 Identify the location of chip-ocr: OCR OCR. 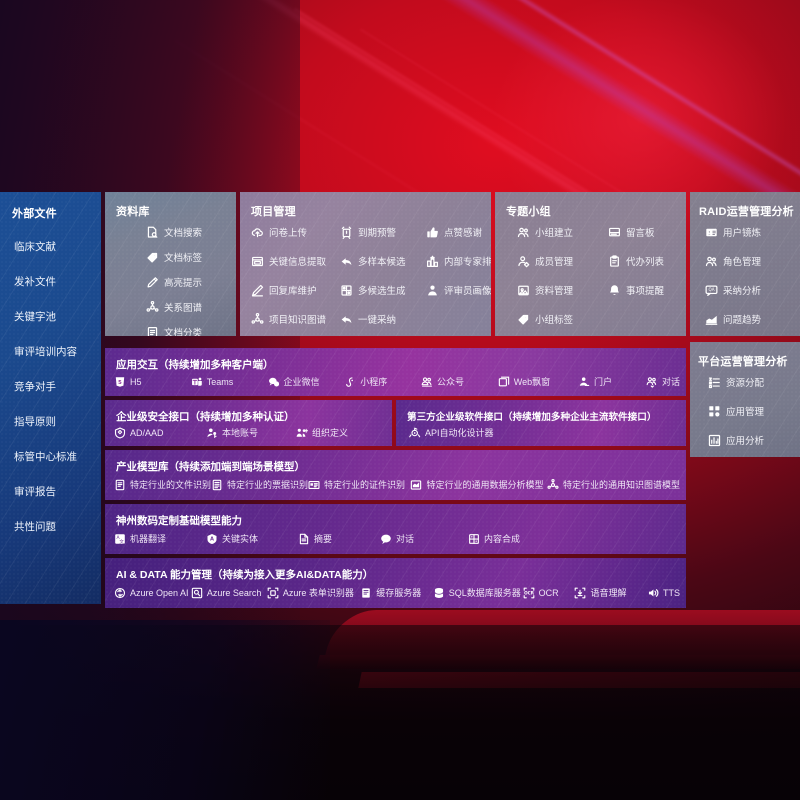
(549, 593).